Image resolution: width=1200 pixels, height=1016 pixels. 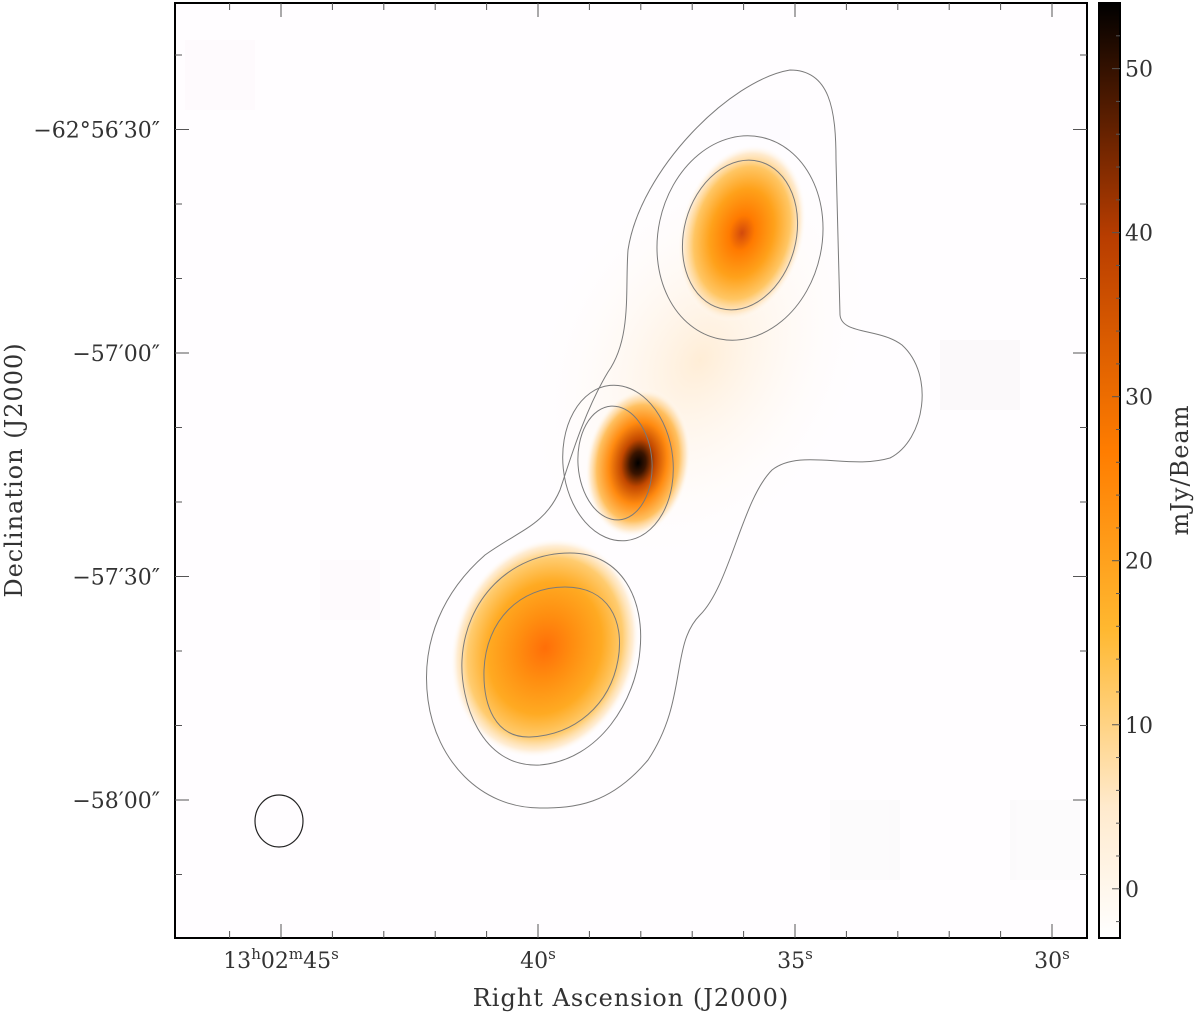 I want to click on x-tick-label-value: 13, so click(x=237, y=961).